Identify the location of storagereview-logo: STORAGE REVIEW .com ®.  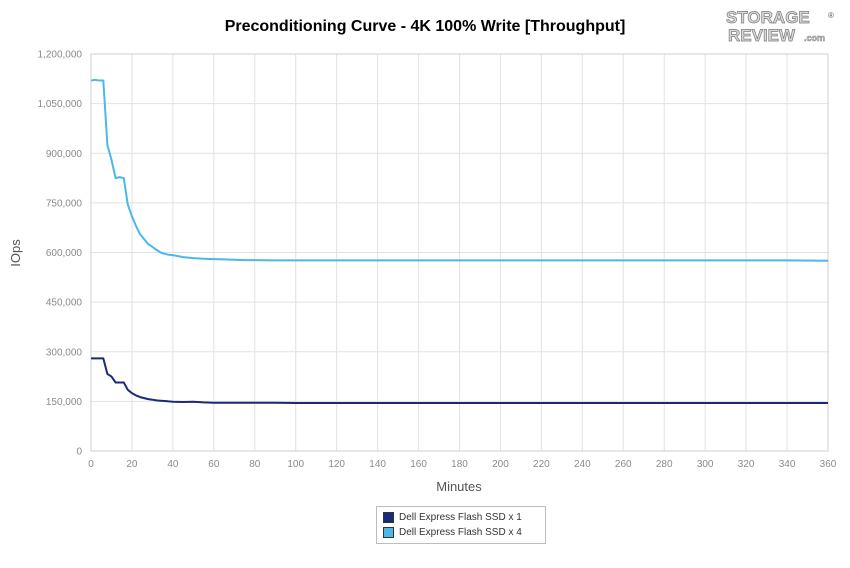
(780, 27).